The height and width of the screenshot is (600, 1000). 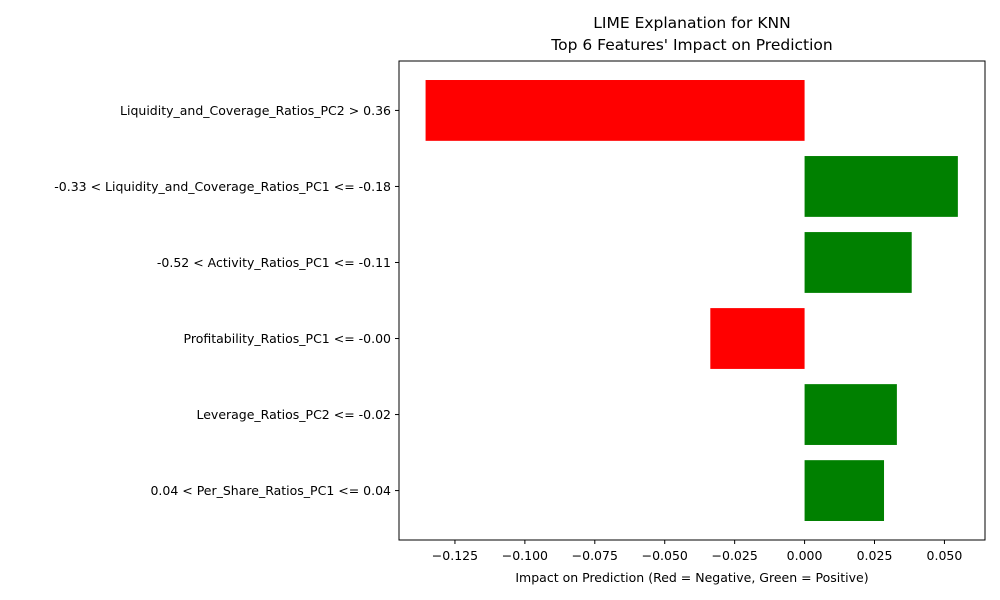 What do you see at coordinates (691, 45) in the screenshot?
I see `chart-subtitle: Top 6 Features' Impact on Prediction` at bounding box center [691, 45].